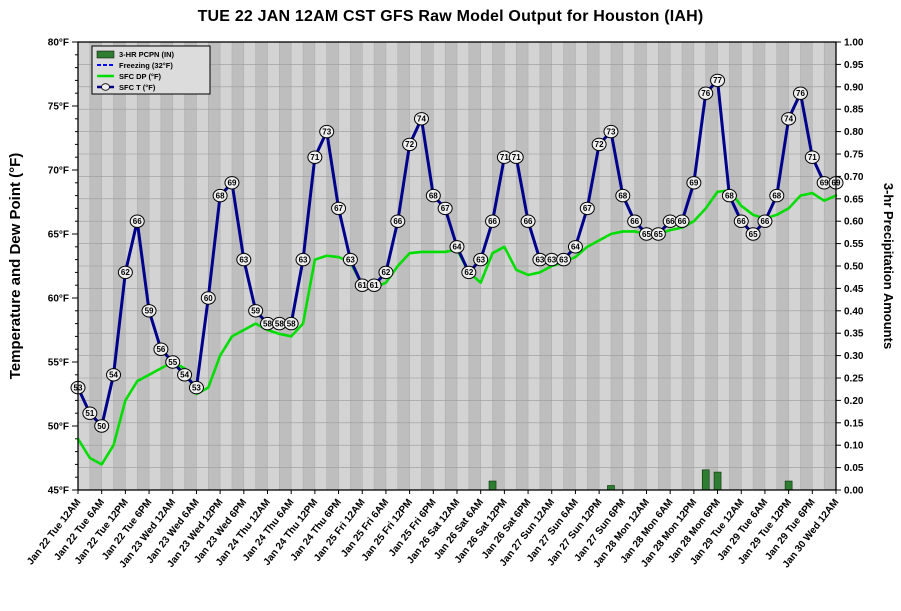 Image resolution: width=901 pixels, height=611 pixels. Describe the element at coordinates (854, 423) in the screenshot. I see `svg-text: 0.15` at that location.